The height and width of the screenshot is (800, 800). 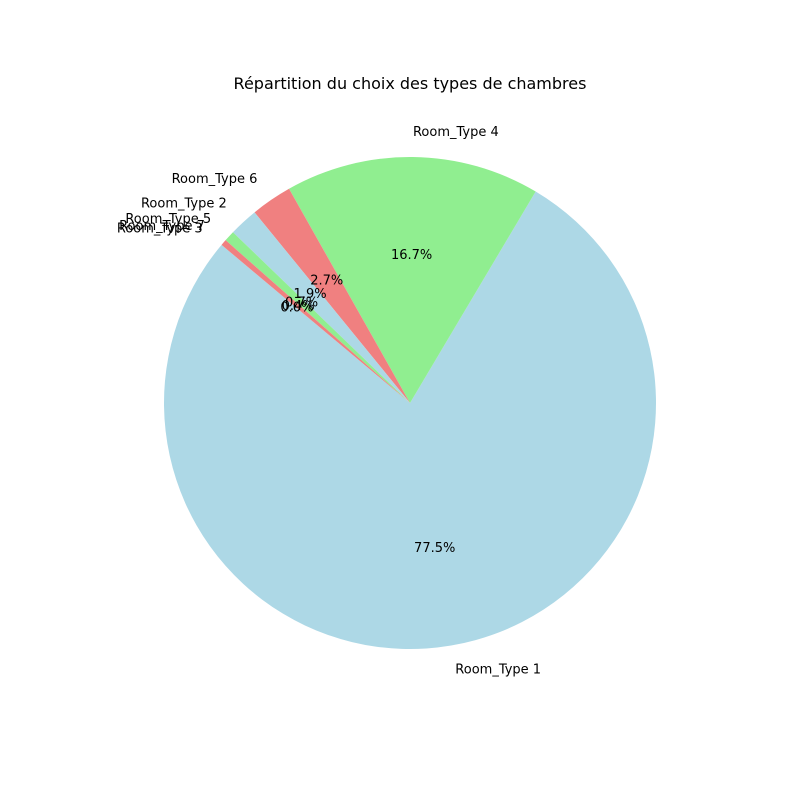 I want to click on slice-label-room-type-6: Room_Type 6, so click(x=215, y=179).